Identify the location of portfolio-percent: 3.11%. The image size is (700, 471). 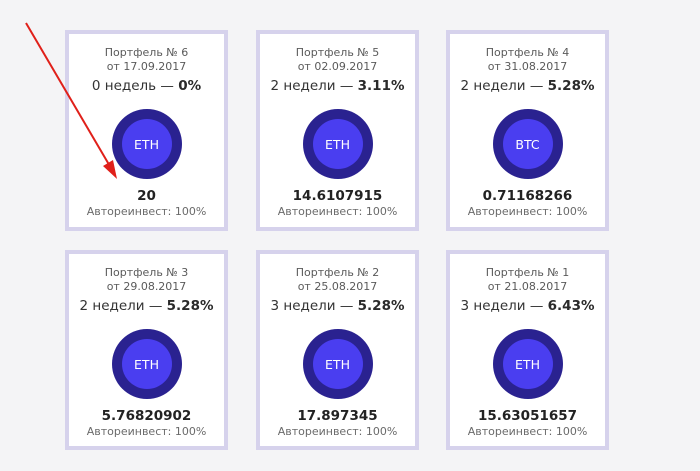
(381, 86).